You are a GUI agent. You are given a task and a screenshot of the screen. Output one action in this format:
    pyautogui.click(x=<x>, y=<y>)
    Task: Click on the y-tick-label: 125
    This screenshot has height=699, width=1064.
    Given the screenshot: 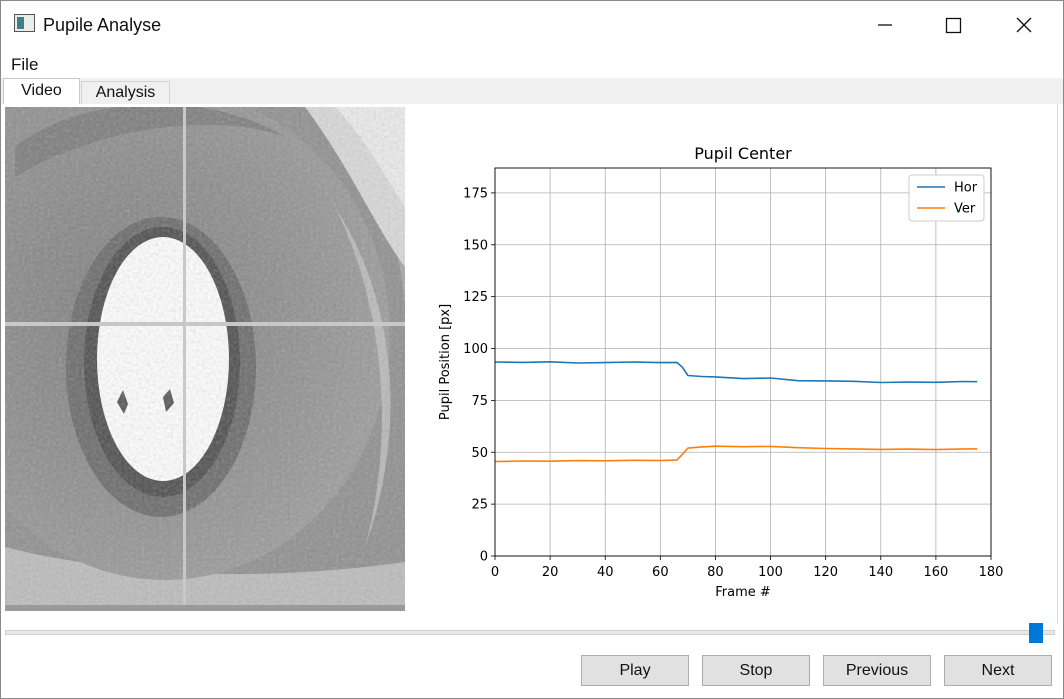 What is the action you would take?
    pyautogui.click(x=475, y=297)
    